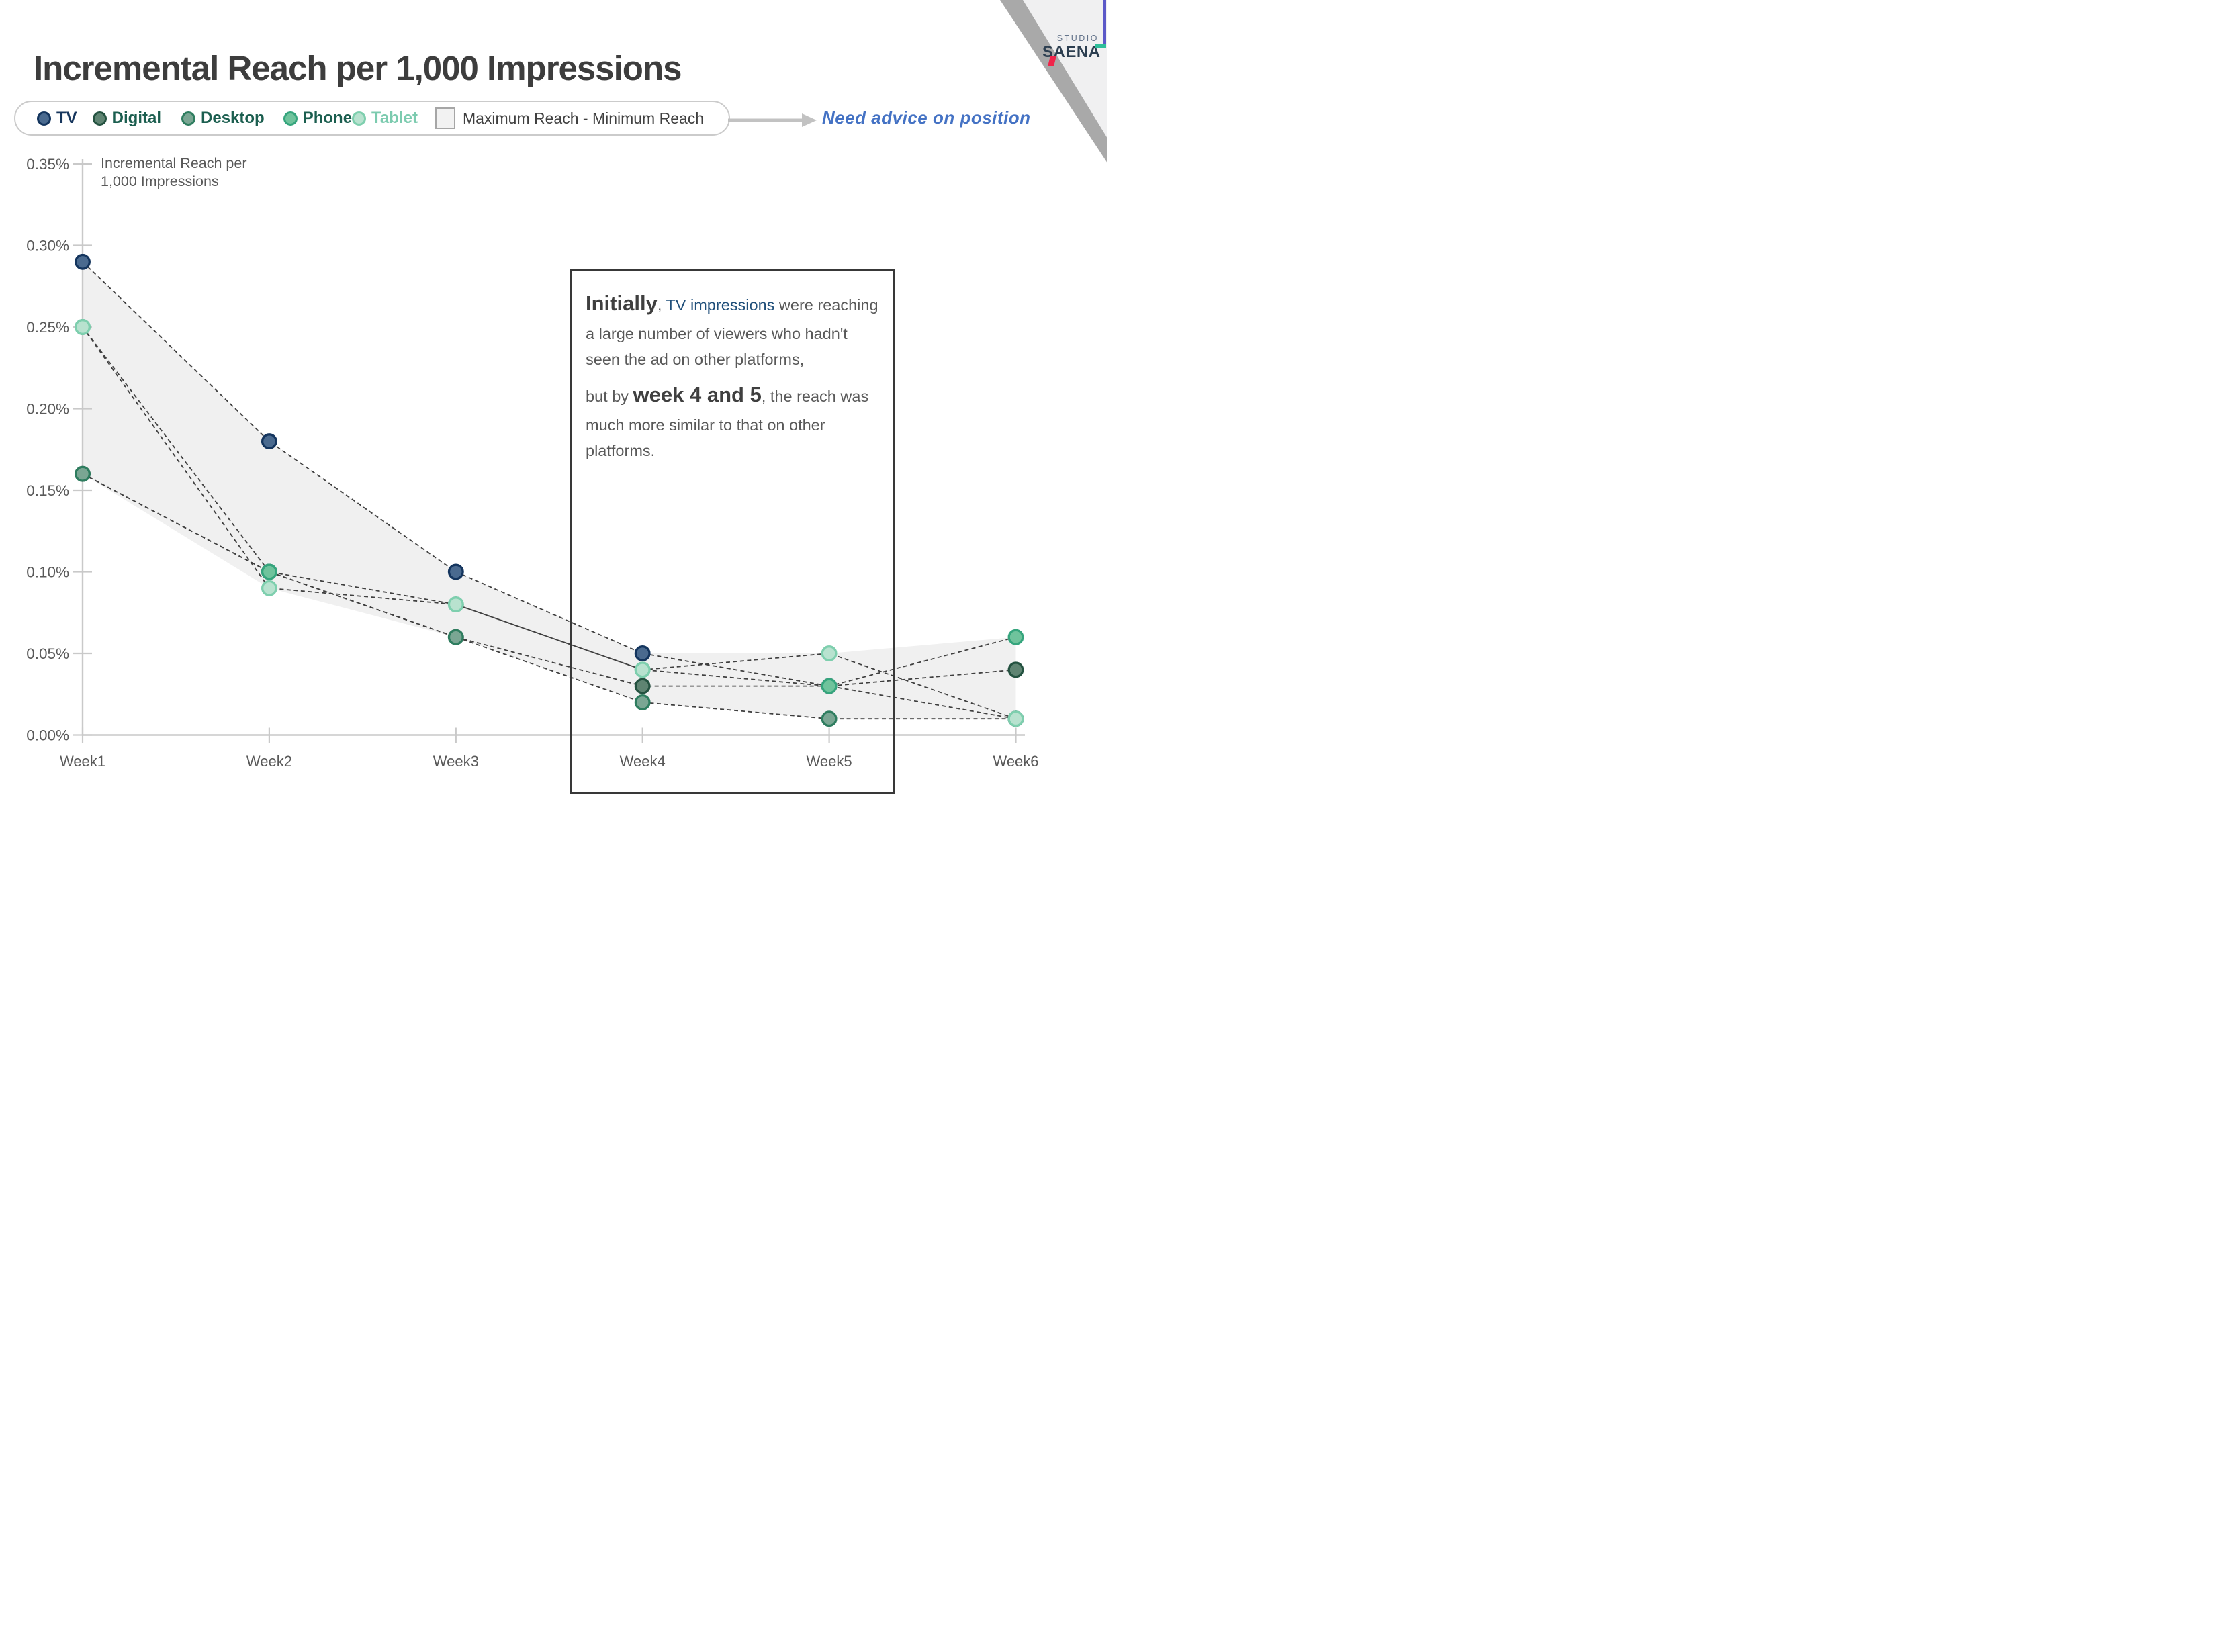 The height and width of the screenshot is (1652, 2215). I want to click on point-tablet-week6, so click(1015, 718).